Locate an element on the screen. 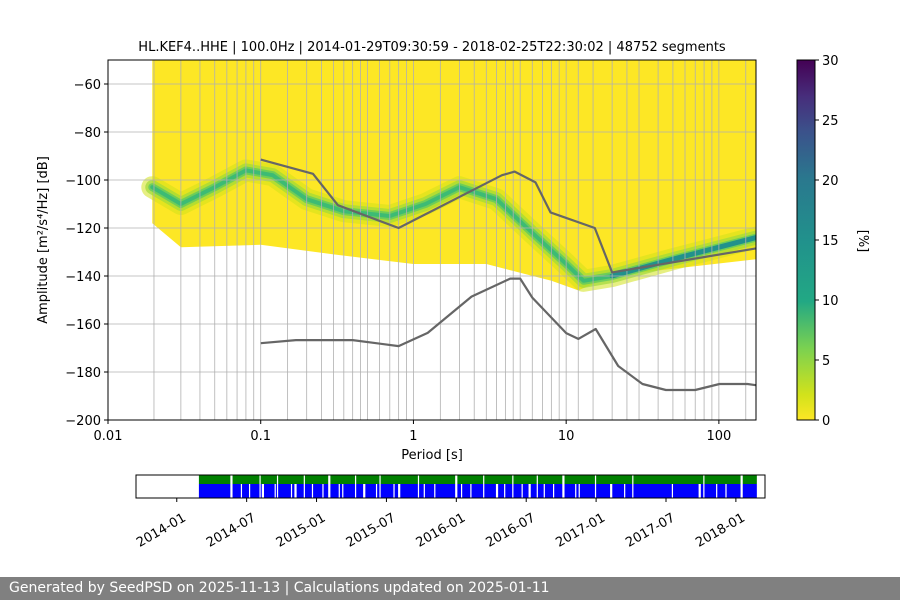 This screenshot has height=600, width=900. timeline-tick-label: 2017-01 is located at coordinates (580, 531).